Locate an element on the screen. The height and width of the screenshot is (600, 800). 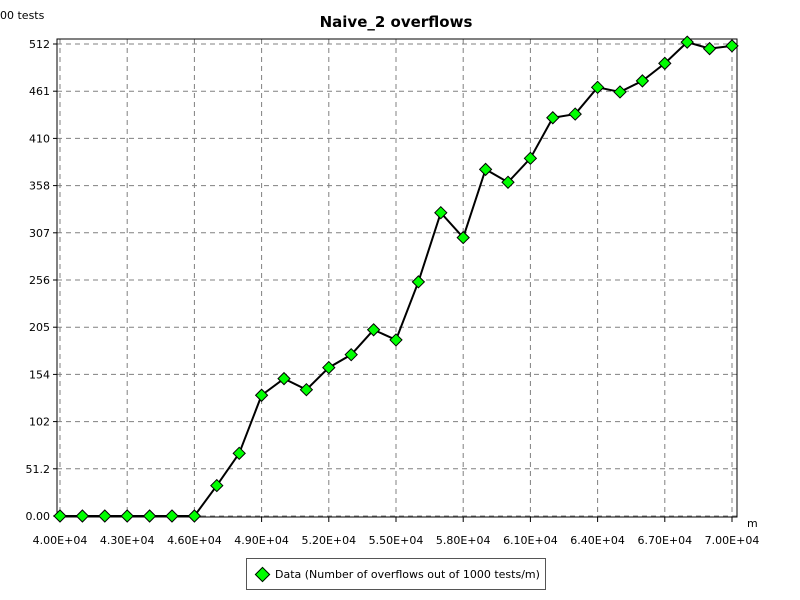
x-tick-label: 4.30E+04 is located at coordinates (127, 540).